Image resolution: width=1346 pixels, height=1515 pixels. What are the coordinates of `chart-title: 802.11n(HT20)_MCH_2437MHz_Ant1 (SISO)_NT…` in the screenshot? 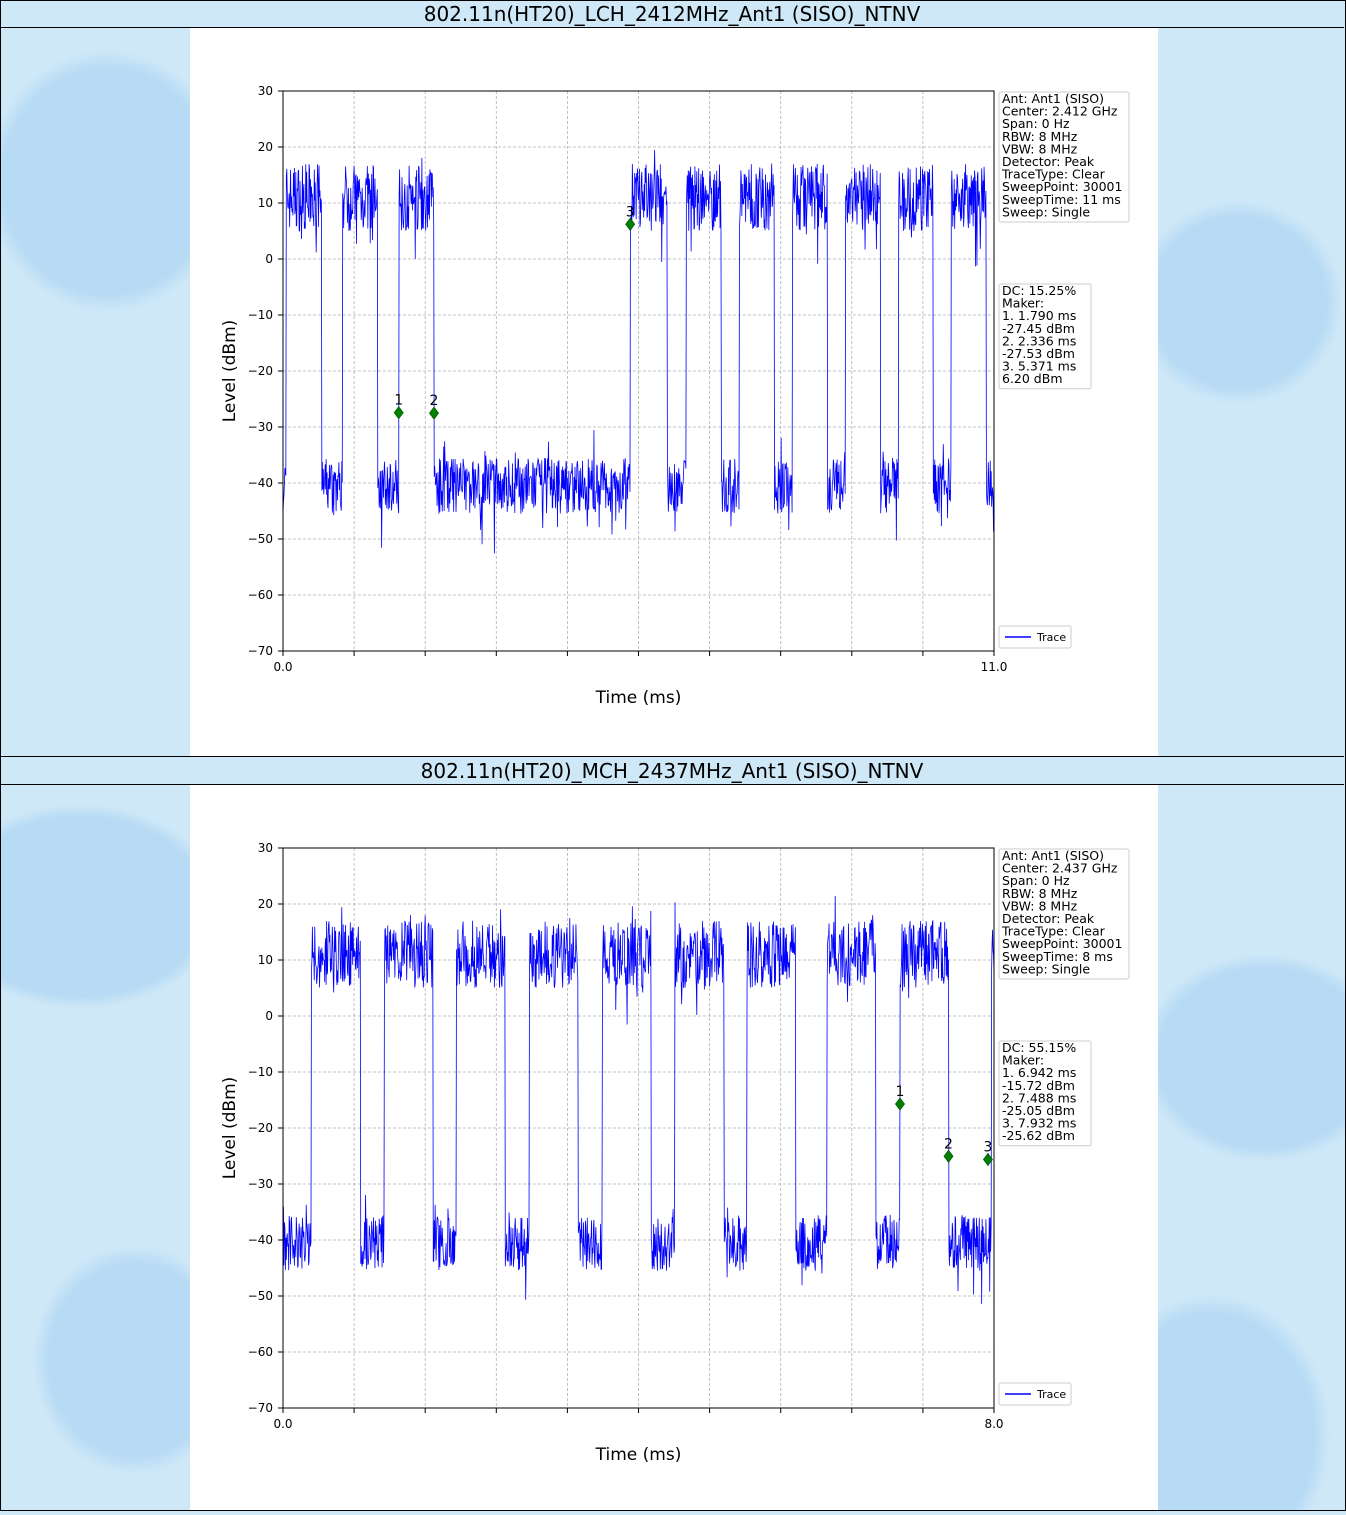 It's located at (672, 771).